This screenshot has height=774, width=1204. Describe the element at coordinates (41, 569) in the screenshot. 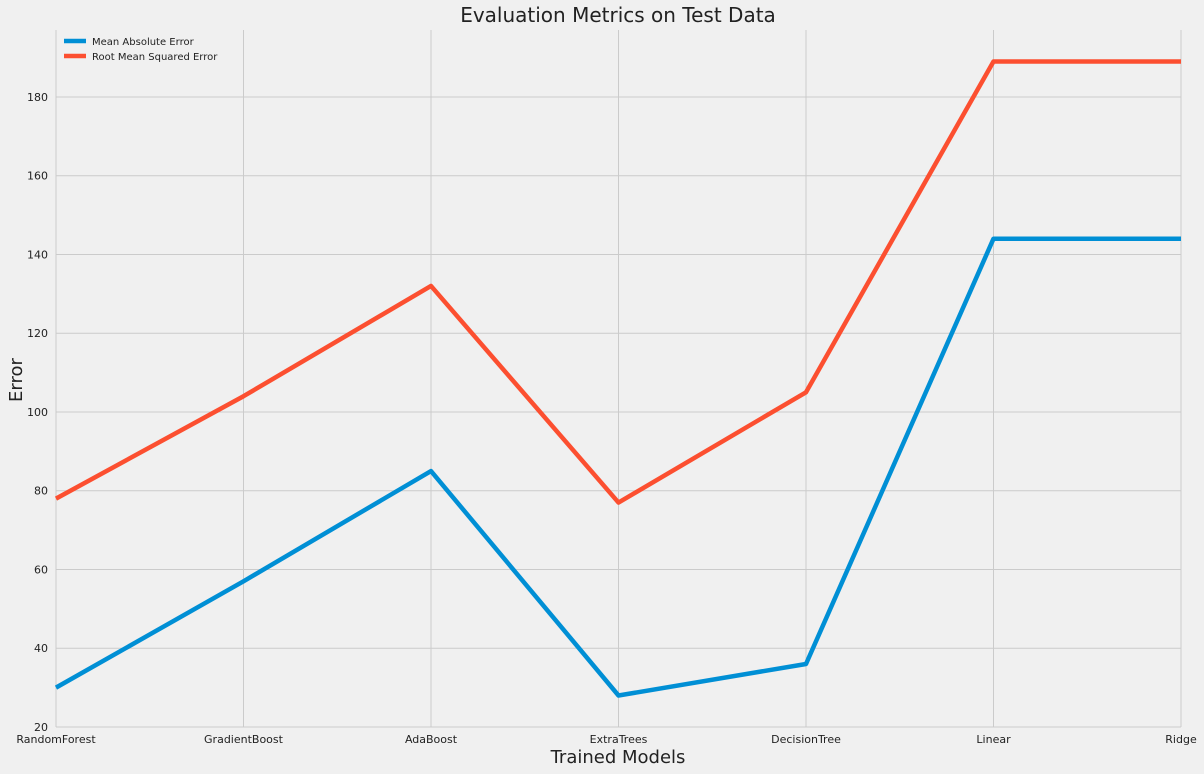

I see `y-tick-label: 60` at that location.